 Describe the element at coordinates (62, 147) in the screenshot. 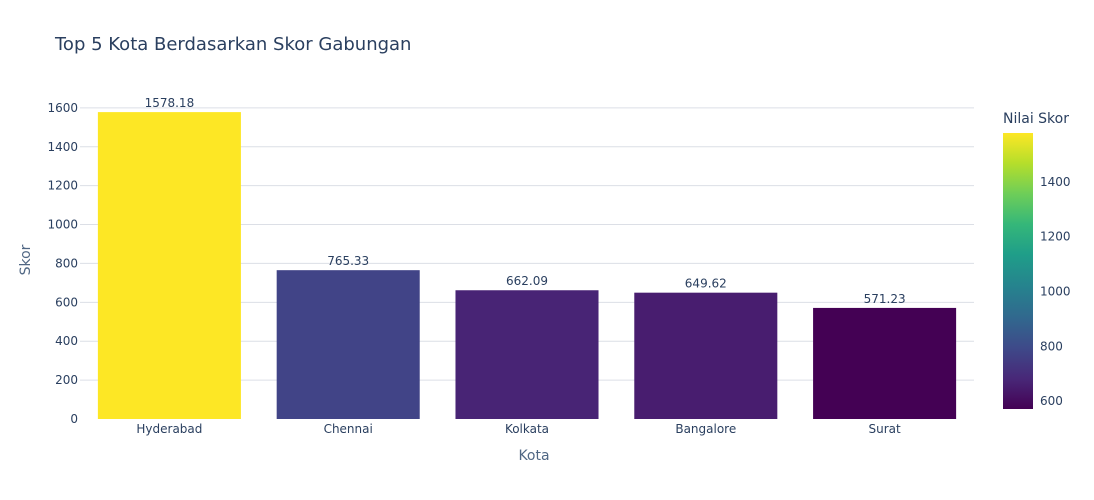

I see `y-tick-label: 1400` at that location.